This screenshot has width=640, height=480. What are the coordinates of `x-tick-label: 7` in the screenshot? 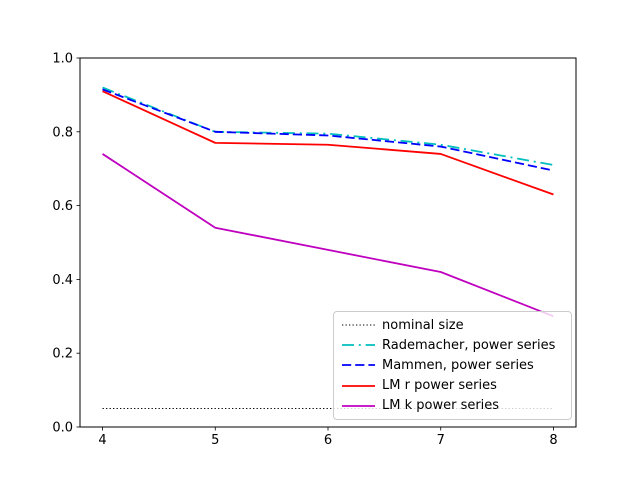 It's located at (441, 440).